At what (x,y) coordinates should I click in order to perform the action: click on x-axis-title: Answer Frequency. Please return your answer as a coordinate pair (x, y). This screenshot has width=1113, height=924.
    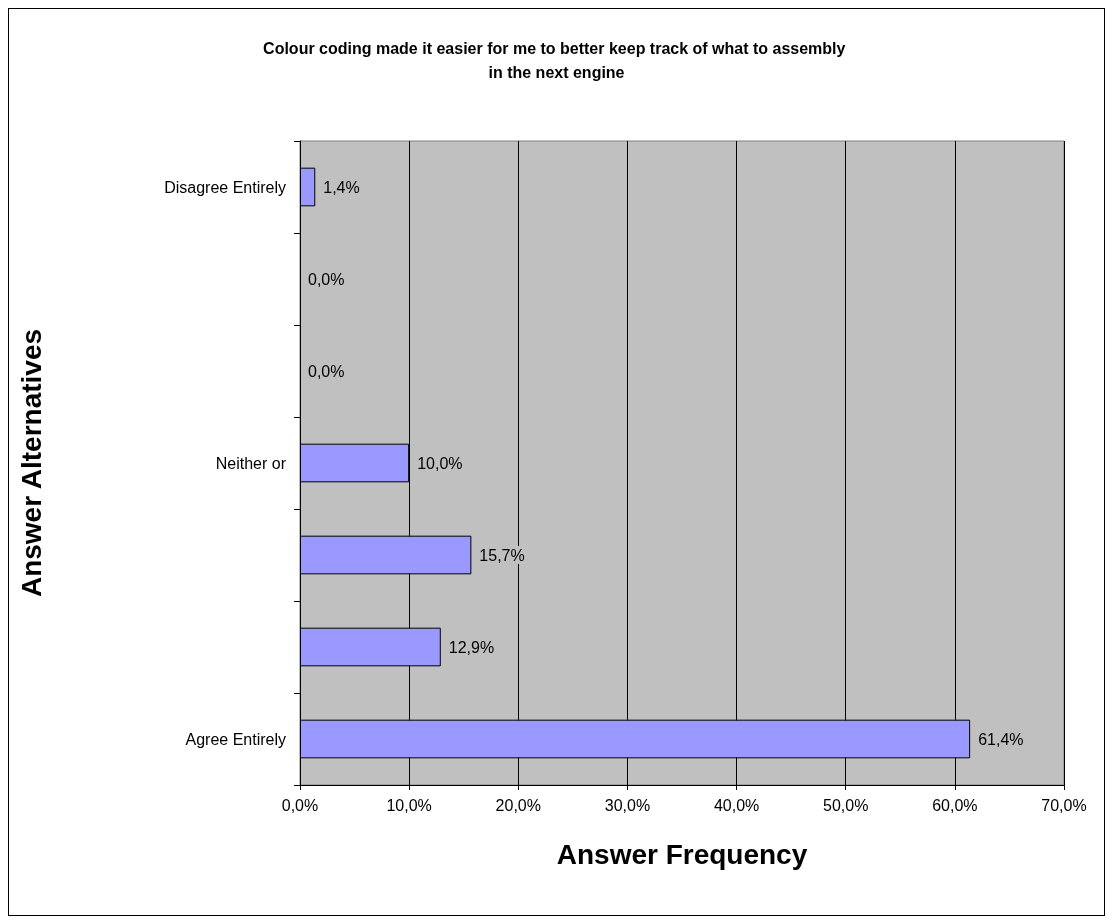
    Looking at the image, I should click on (682, 854).